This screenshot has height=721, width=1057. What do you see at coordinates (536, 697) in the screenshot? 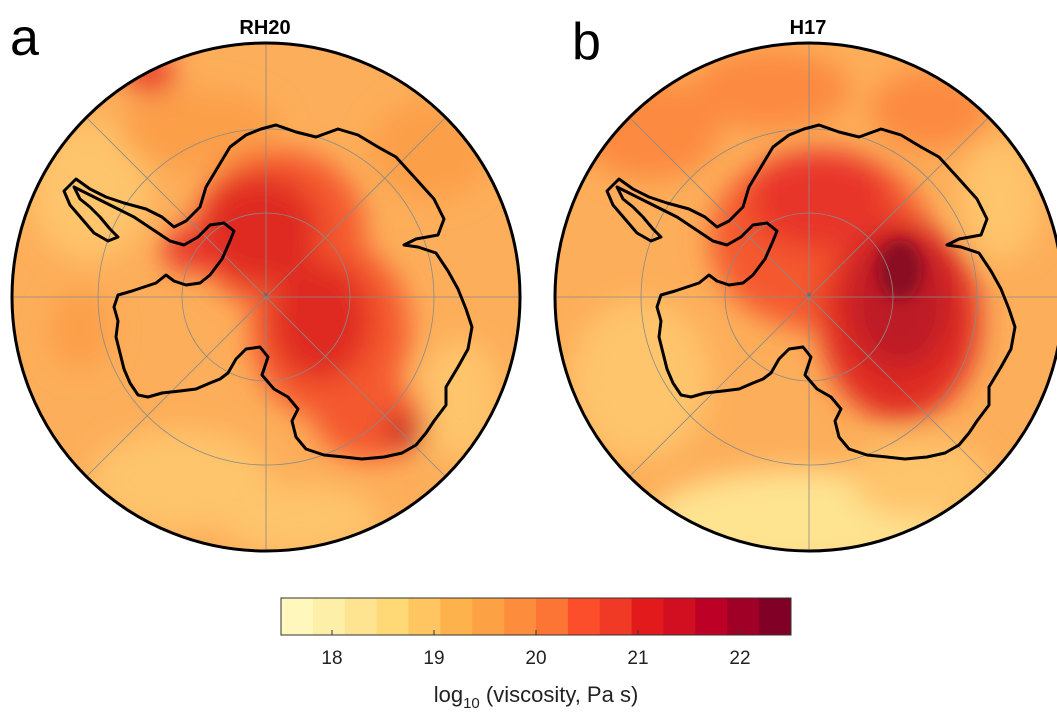
I see `colorbar-label: log10 (viscosity, Pa s)` at bounding box center [536, 697].